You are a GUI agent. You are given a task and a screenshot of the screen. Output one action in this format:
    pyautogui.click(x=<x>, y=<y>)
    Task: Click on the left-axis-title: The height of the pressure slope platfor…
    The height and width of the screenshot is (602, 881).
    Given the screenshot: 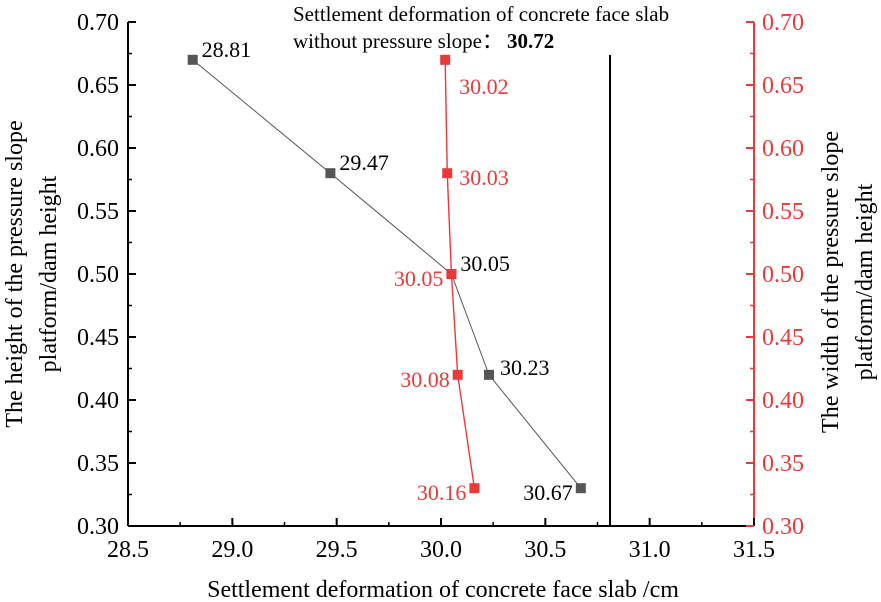 What is the action you would take?
    pyautogui.click(x=32, y=273)
    